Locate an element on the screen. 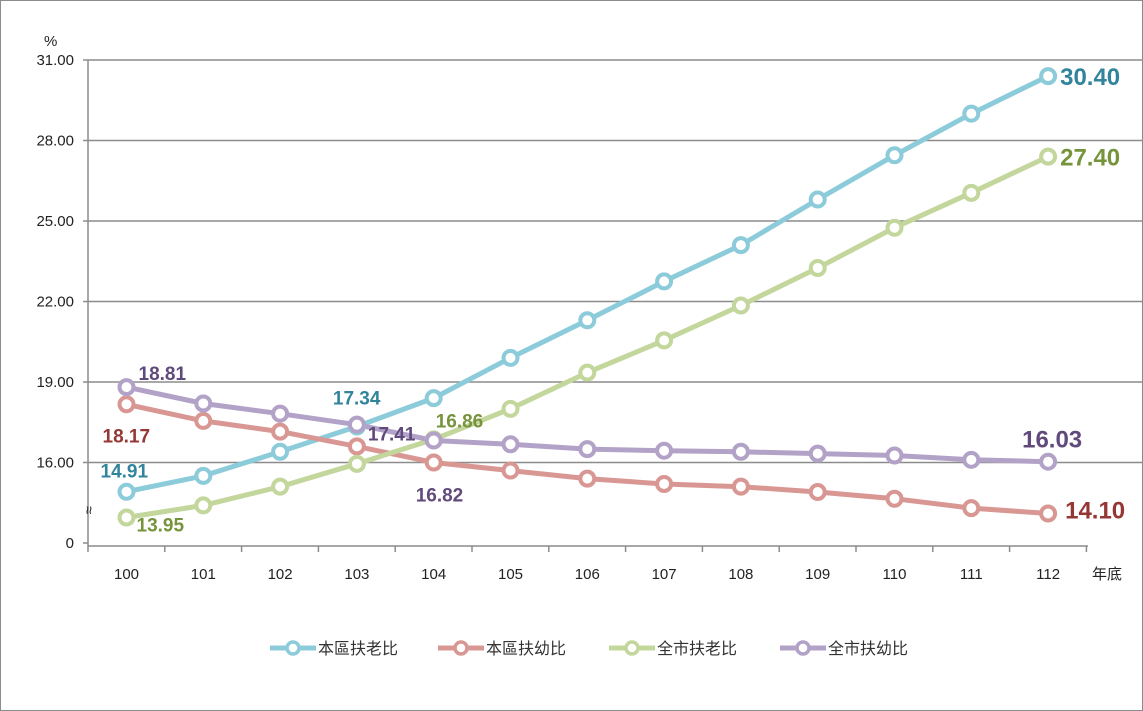 Image resolution: width=1143 pixels, height=711 pixels. x-tick-label: 101 is located at coordinates (203, 574).